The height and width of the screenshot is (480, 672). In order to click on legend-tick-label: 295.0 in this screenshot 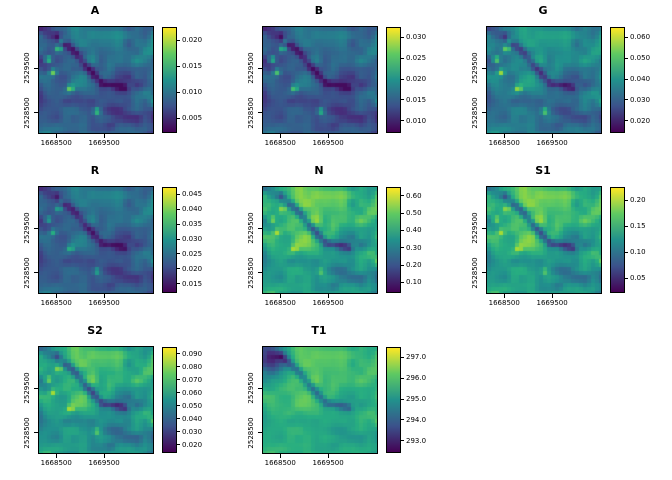, I will do `click(416, 399)`.